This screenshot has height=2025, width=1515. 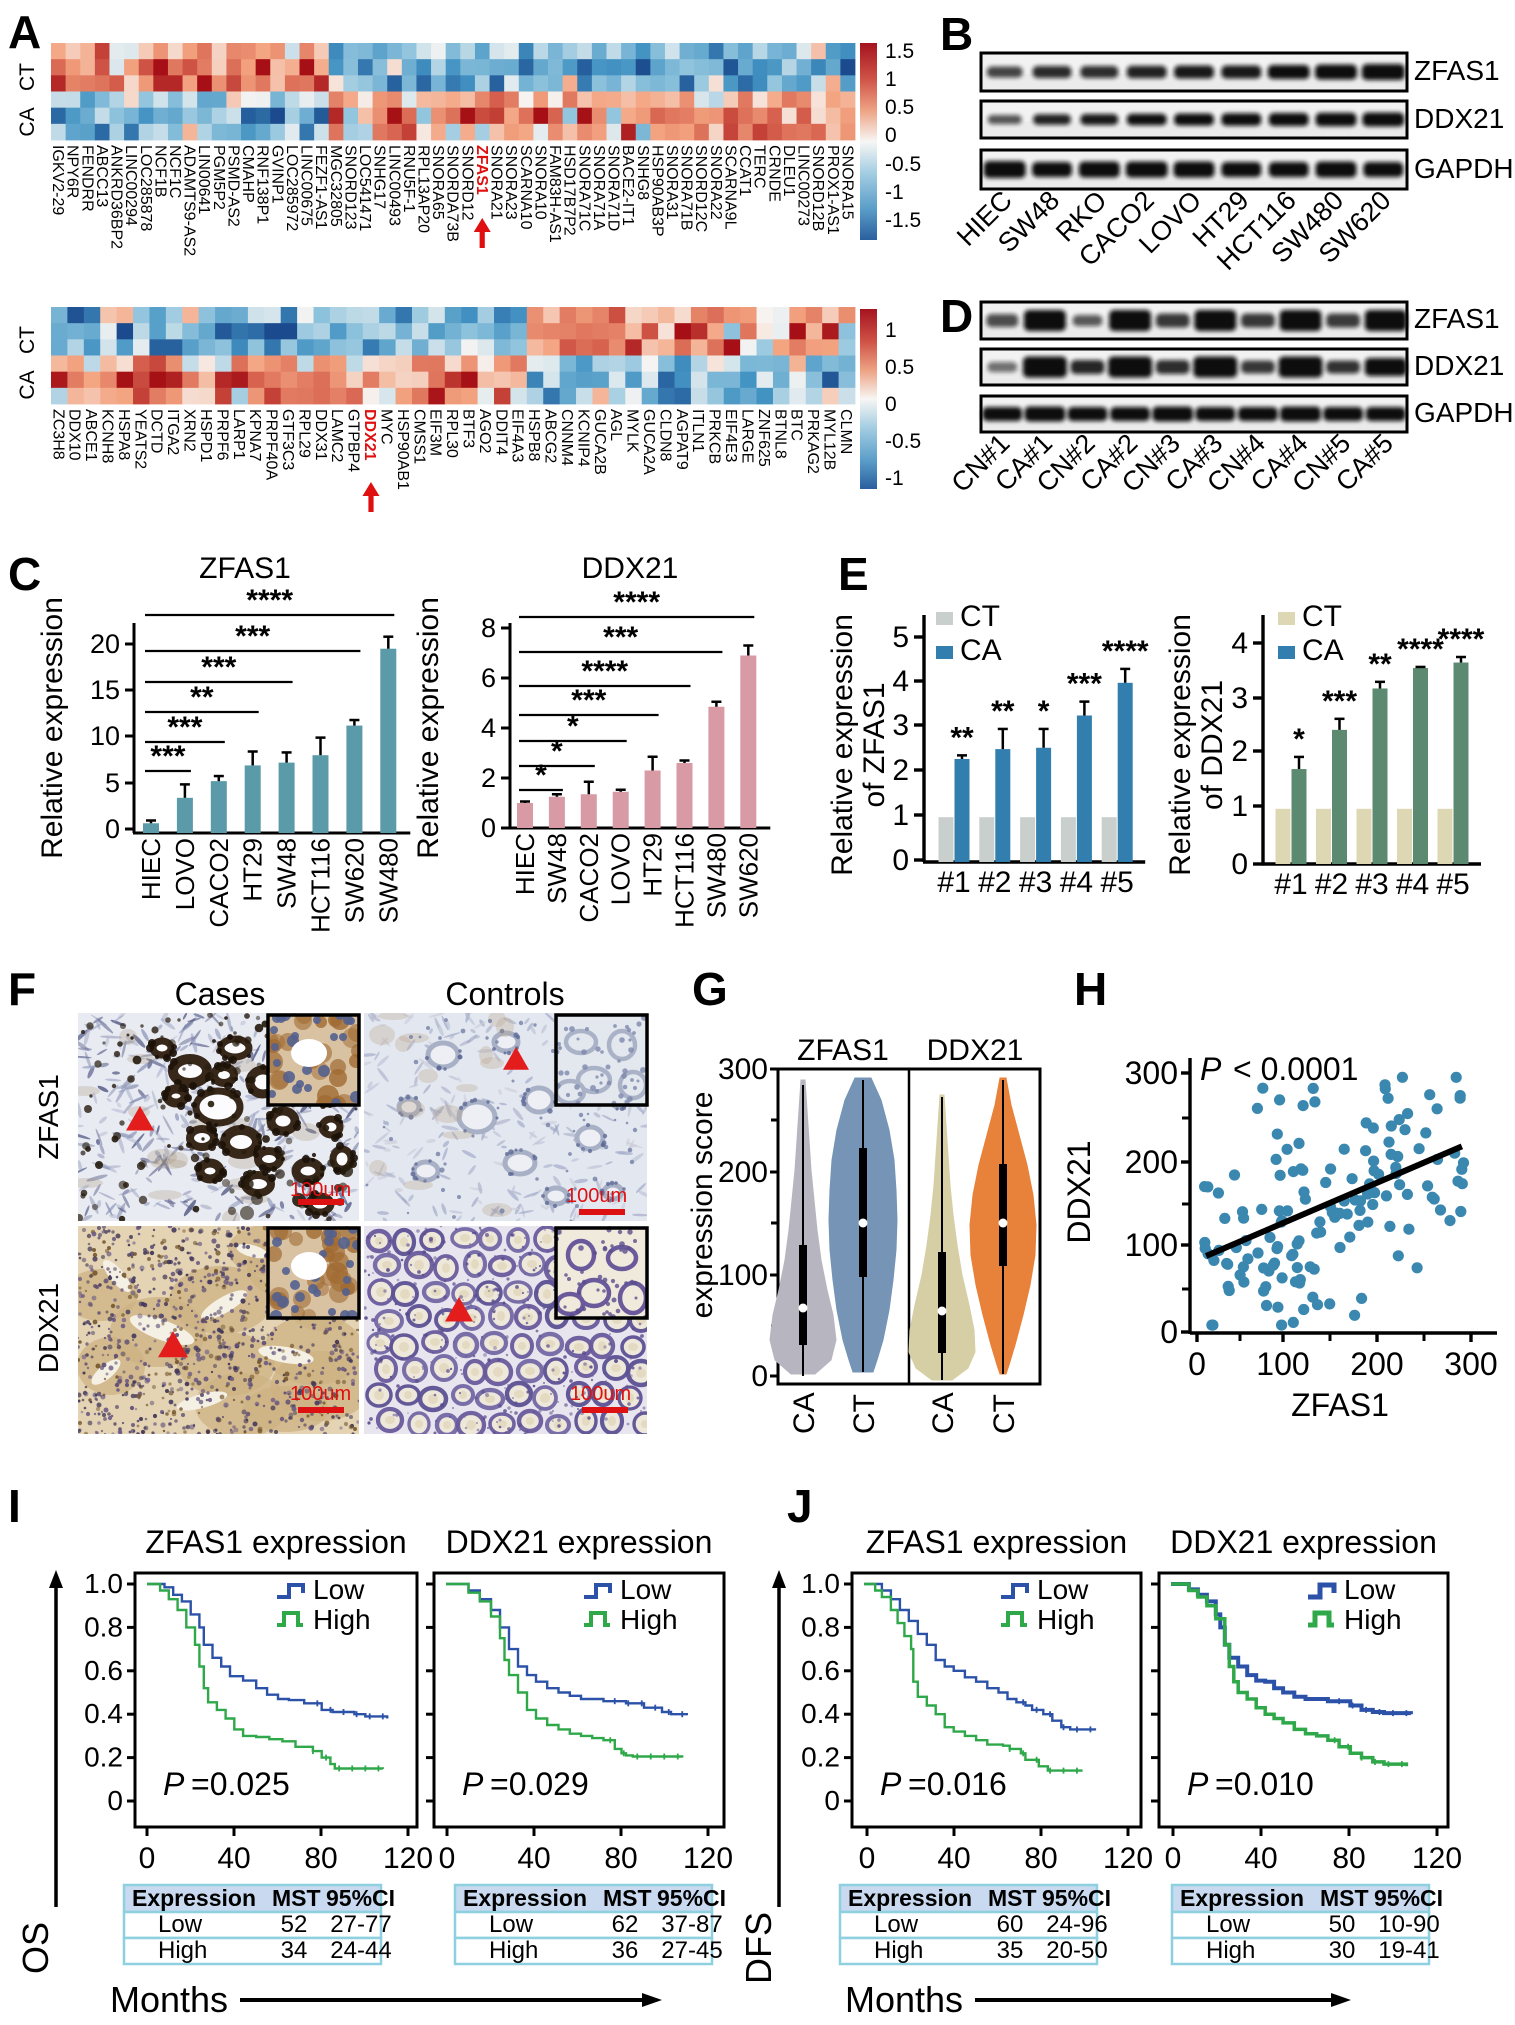 I want to click on svg-text: -0.5, so click(x=903, y=441).